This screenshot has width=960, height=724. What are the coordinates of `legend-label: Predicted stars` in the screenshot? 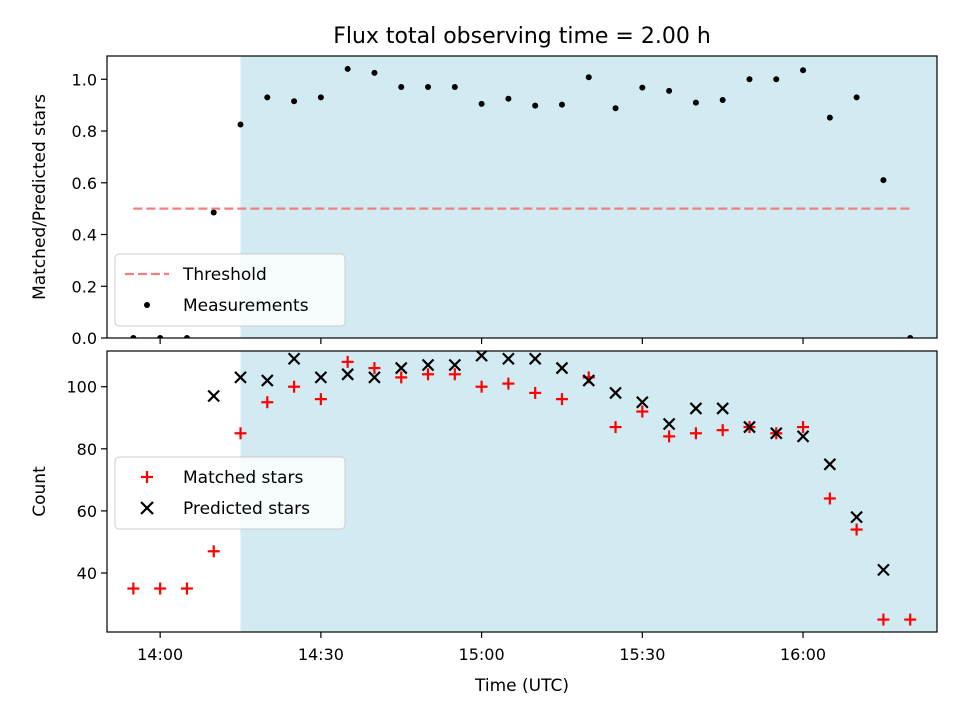 It's located at (246, 509).